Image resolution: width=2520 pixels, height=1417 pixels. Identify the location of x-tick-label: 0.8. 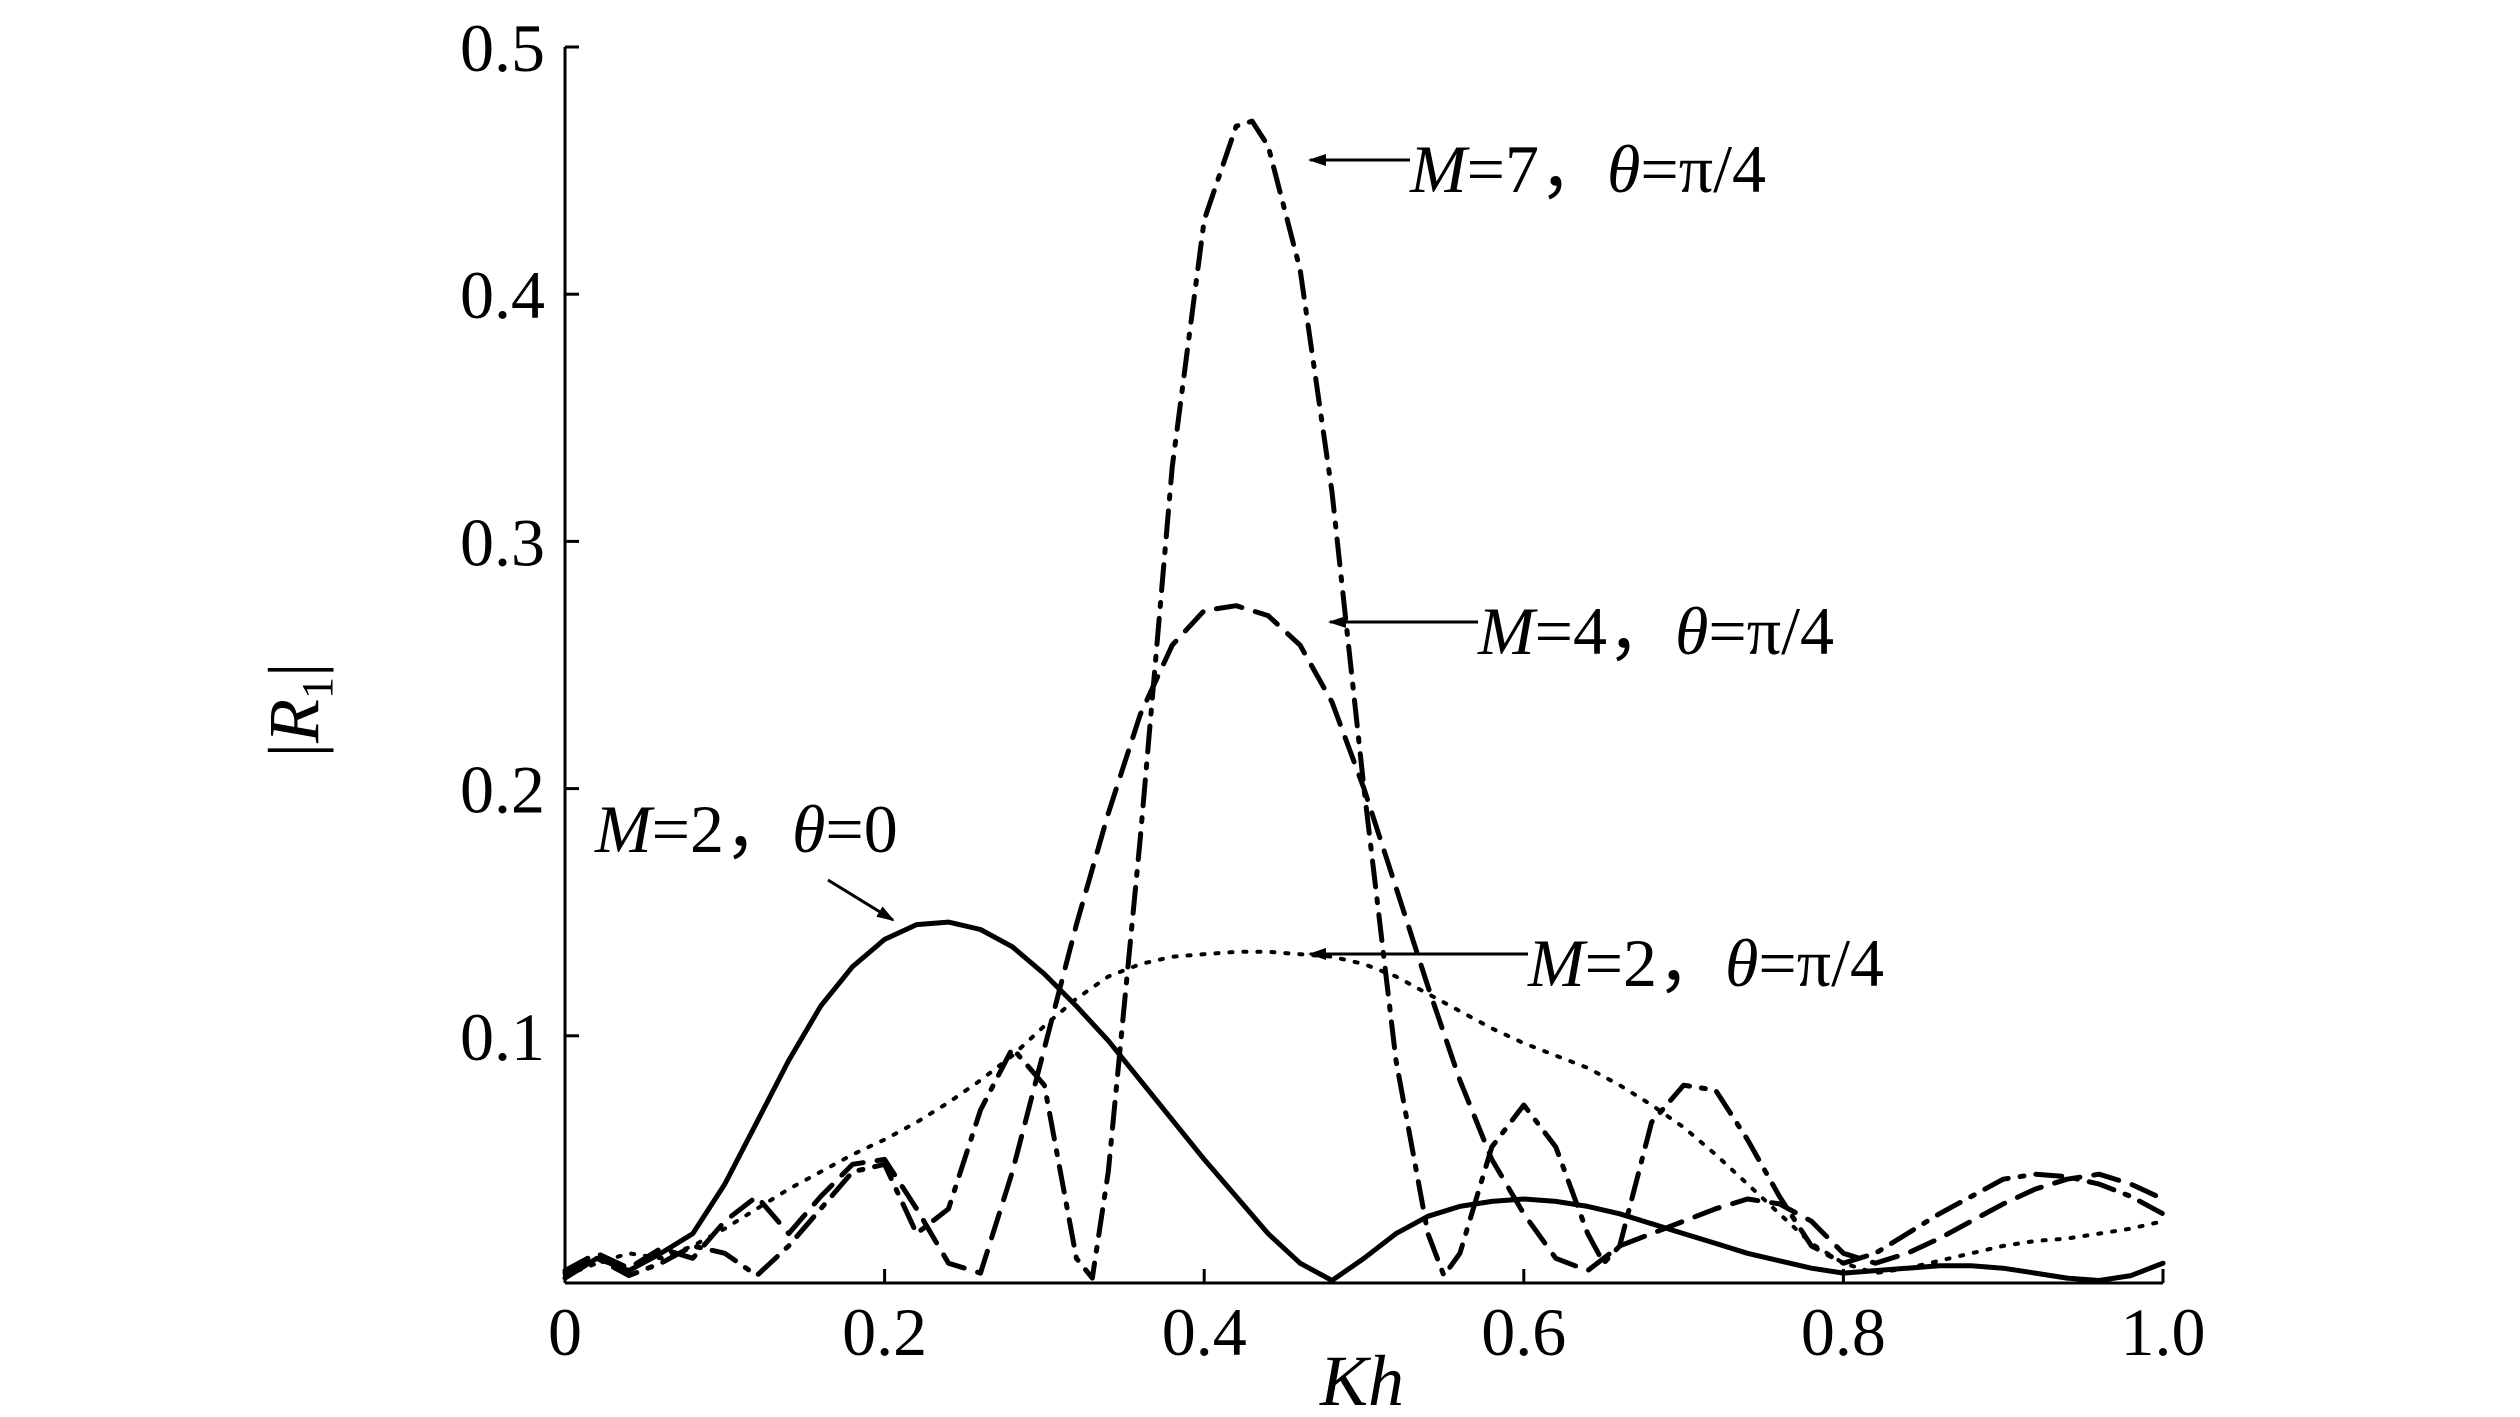
(1843, 1332).